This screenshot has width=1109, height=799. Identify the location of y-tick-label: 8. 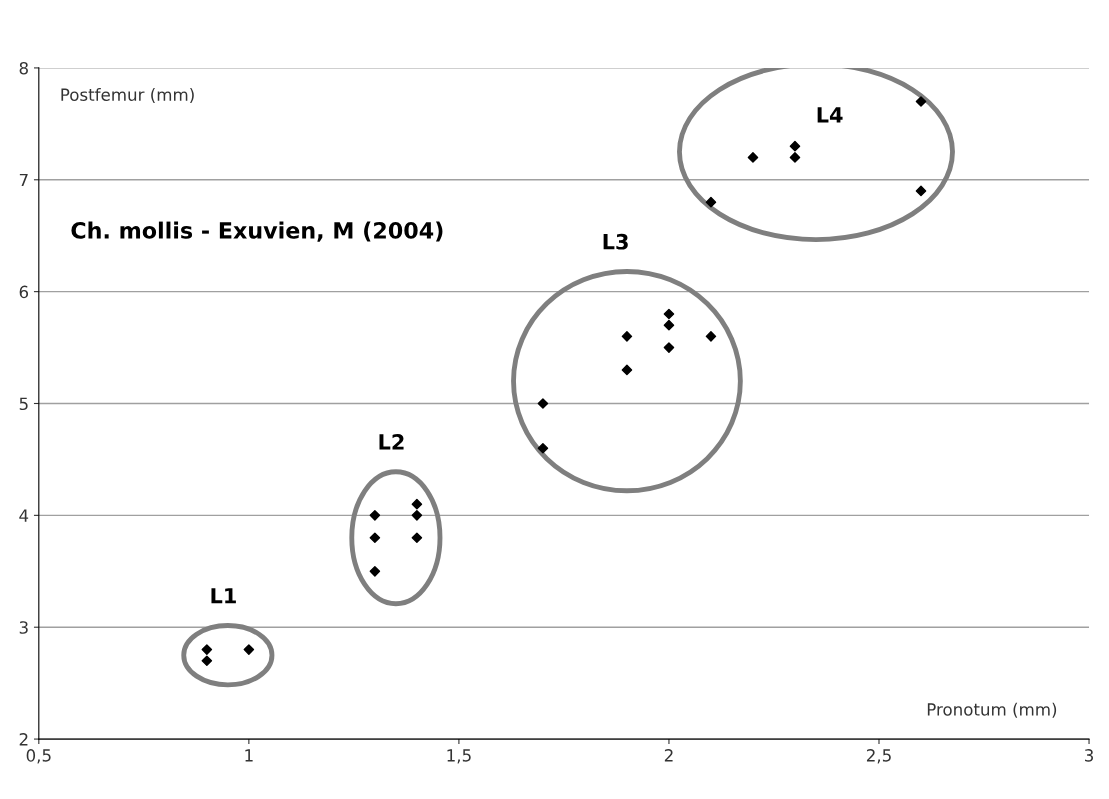
(23, 68).